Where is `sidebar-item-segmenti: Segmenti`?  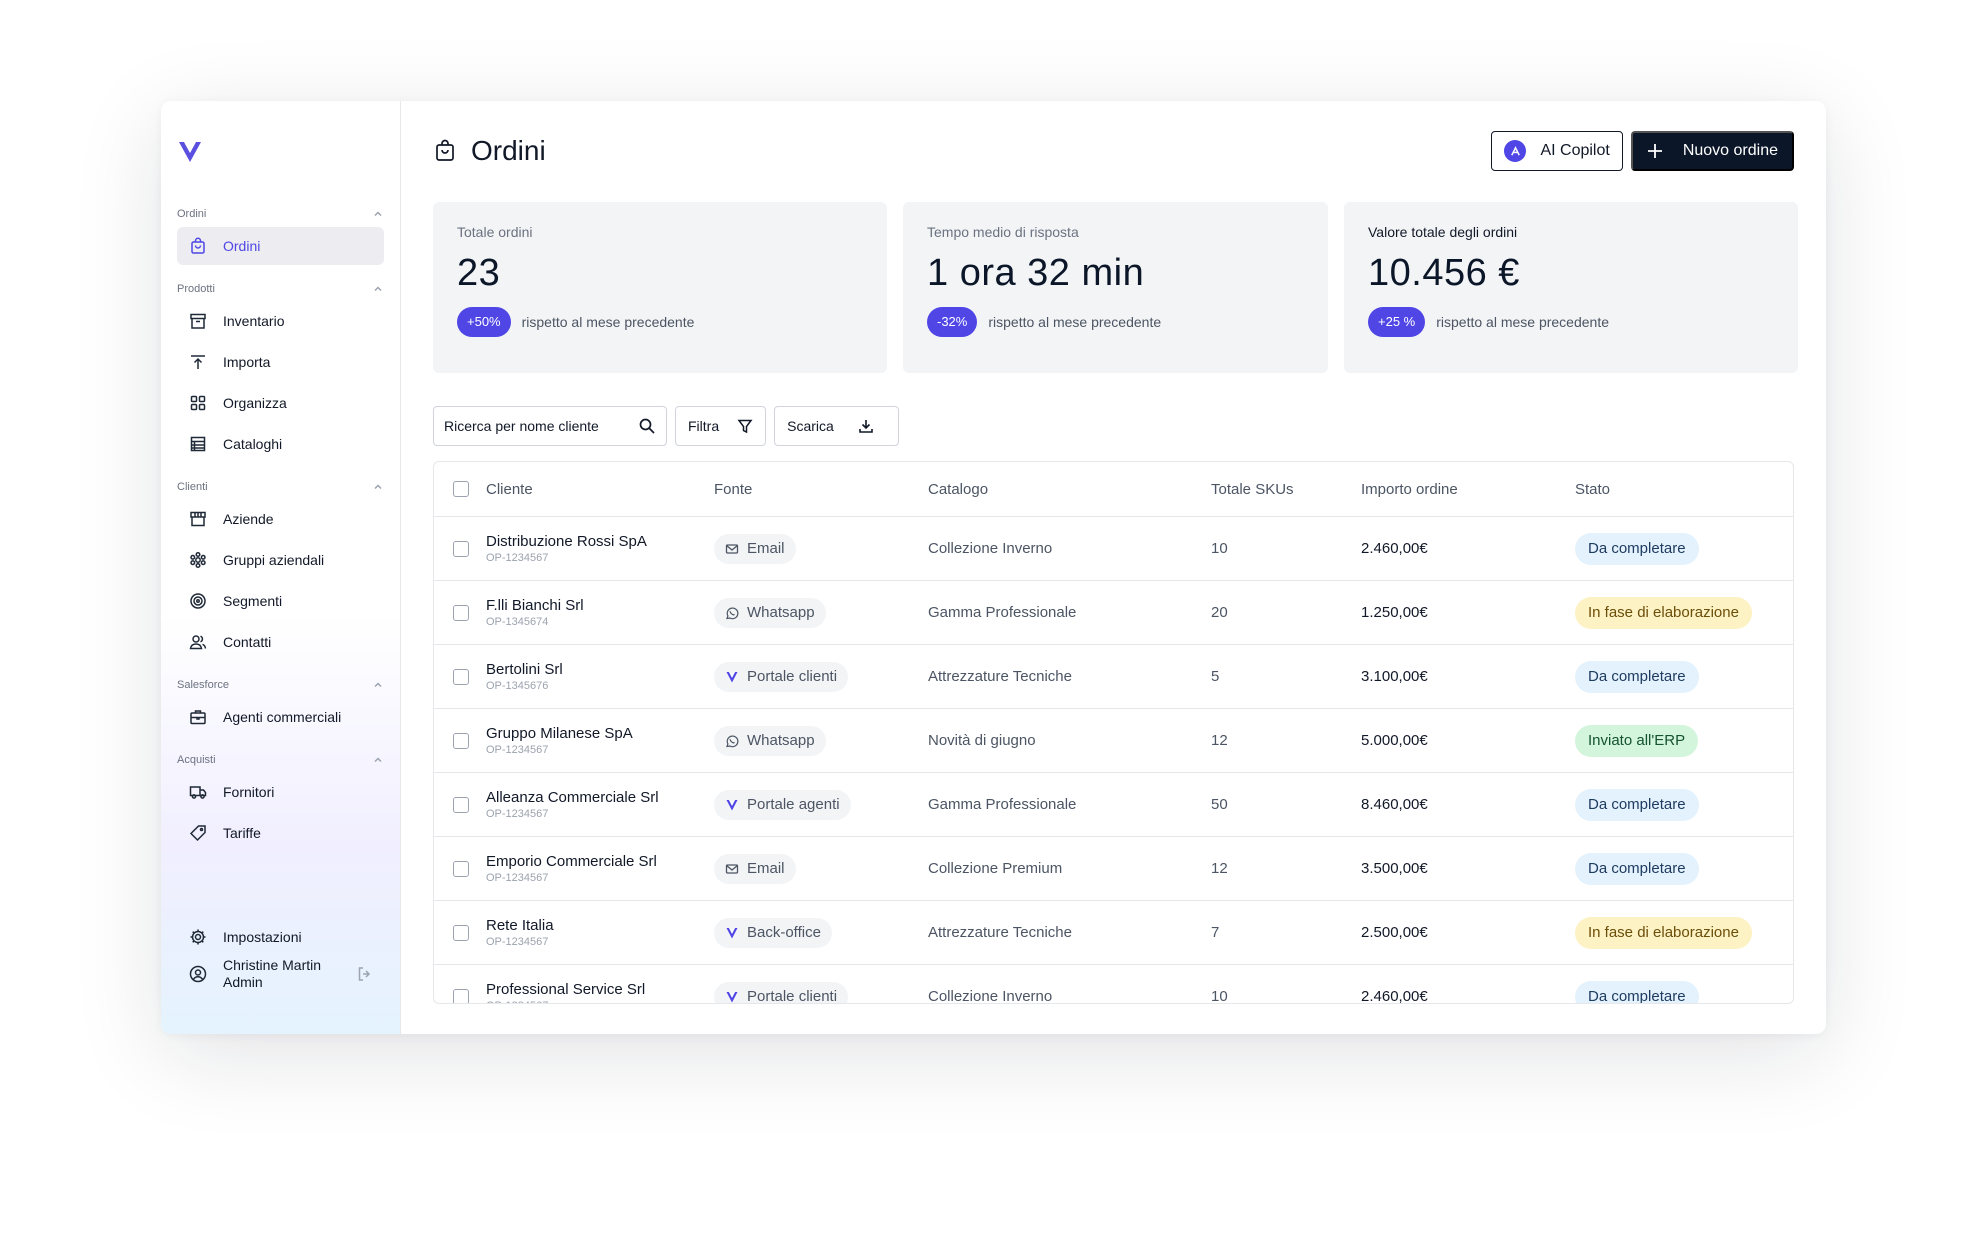
sidebar-item-segmenti: Segmenti is located at coordinates (280, 601).